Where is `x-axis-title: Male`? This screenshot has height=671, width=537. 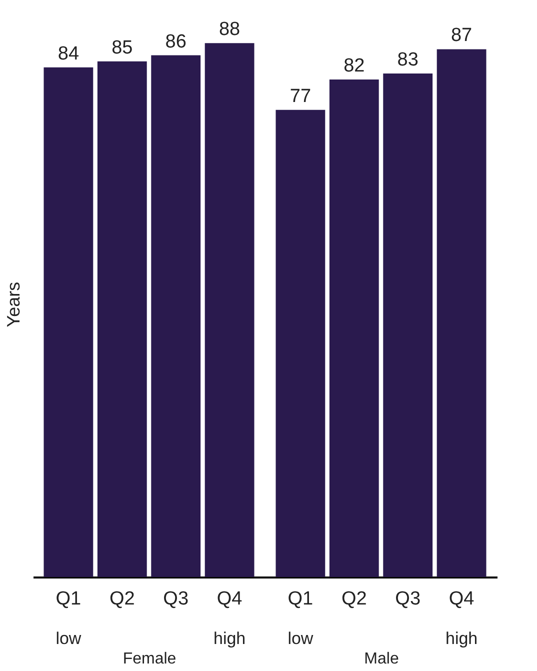
x-axis-title: Male is located at coordinates (381, 659).